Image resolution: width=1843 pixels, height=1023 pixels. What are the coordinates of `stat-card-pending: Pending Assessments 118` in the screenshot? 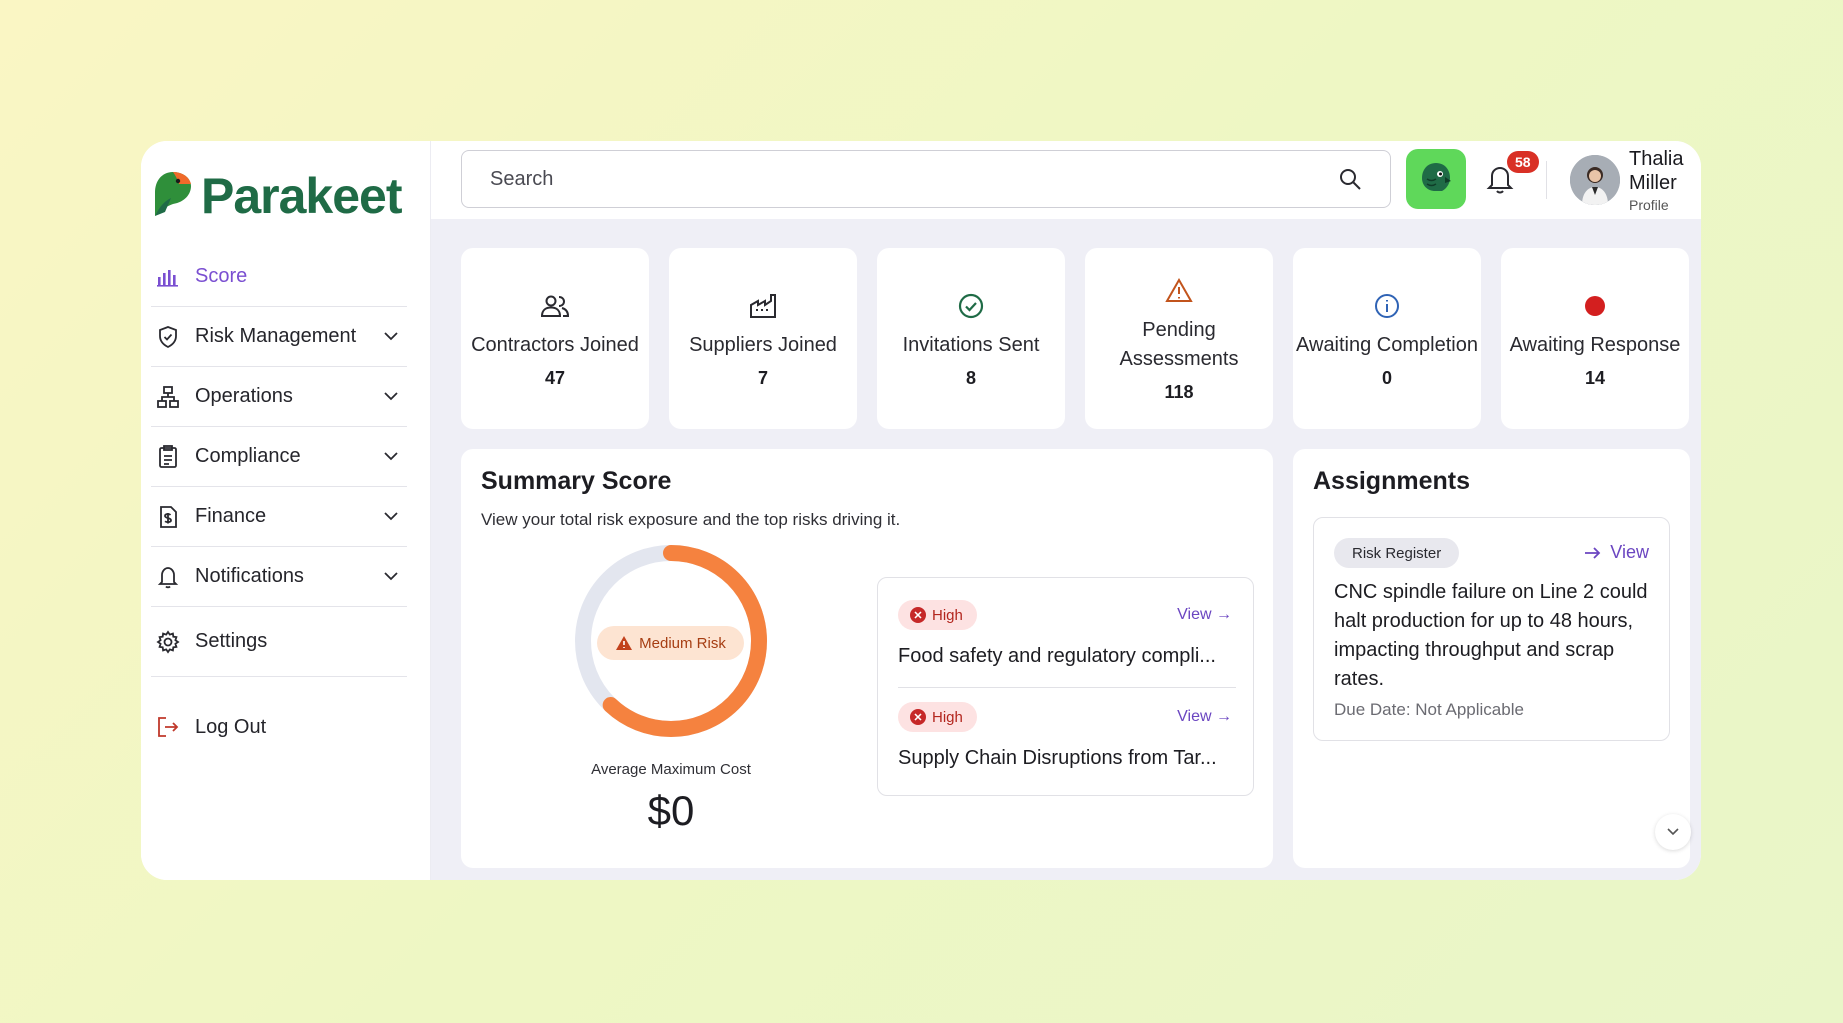 It's located at (1179, 338).